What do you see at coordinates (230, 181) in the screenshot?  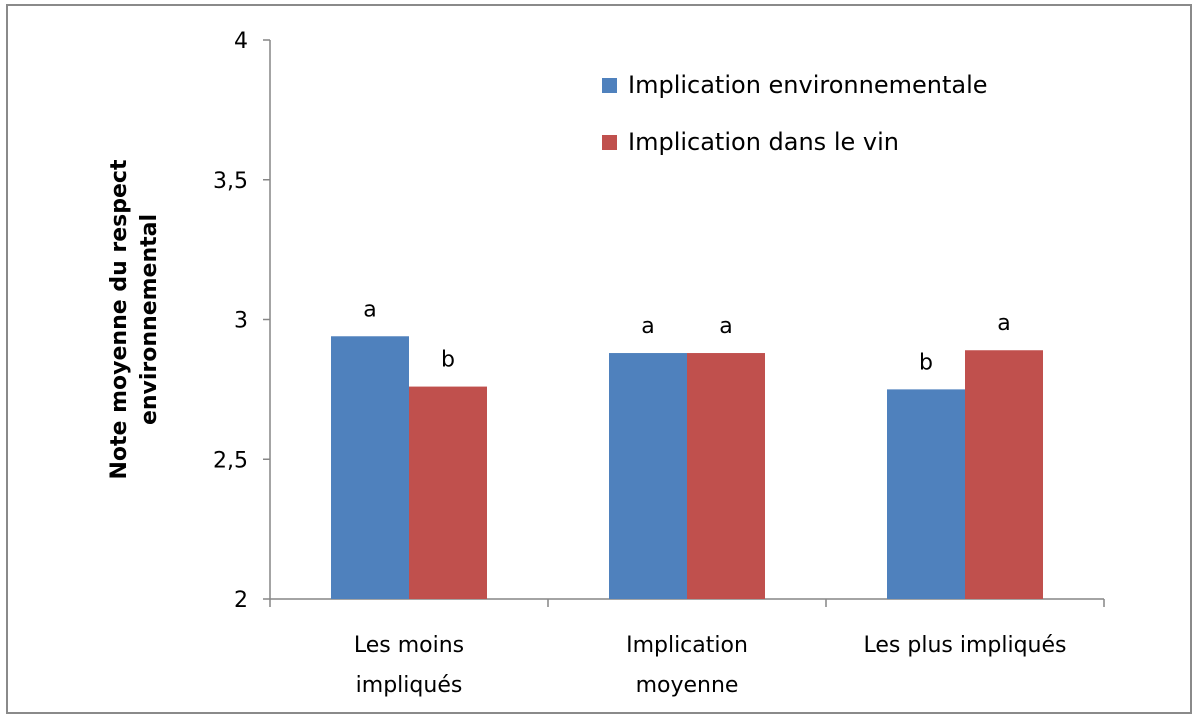 I see `y-tick-label: 3,5` at bounding box center [230, 181].